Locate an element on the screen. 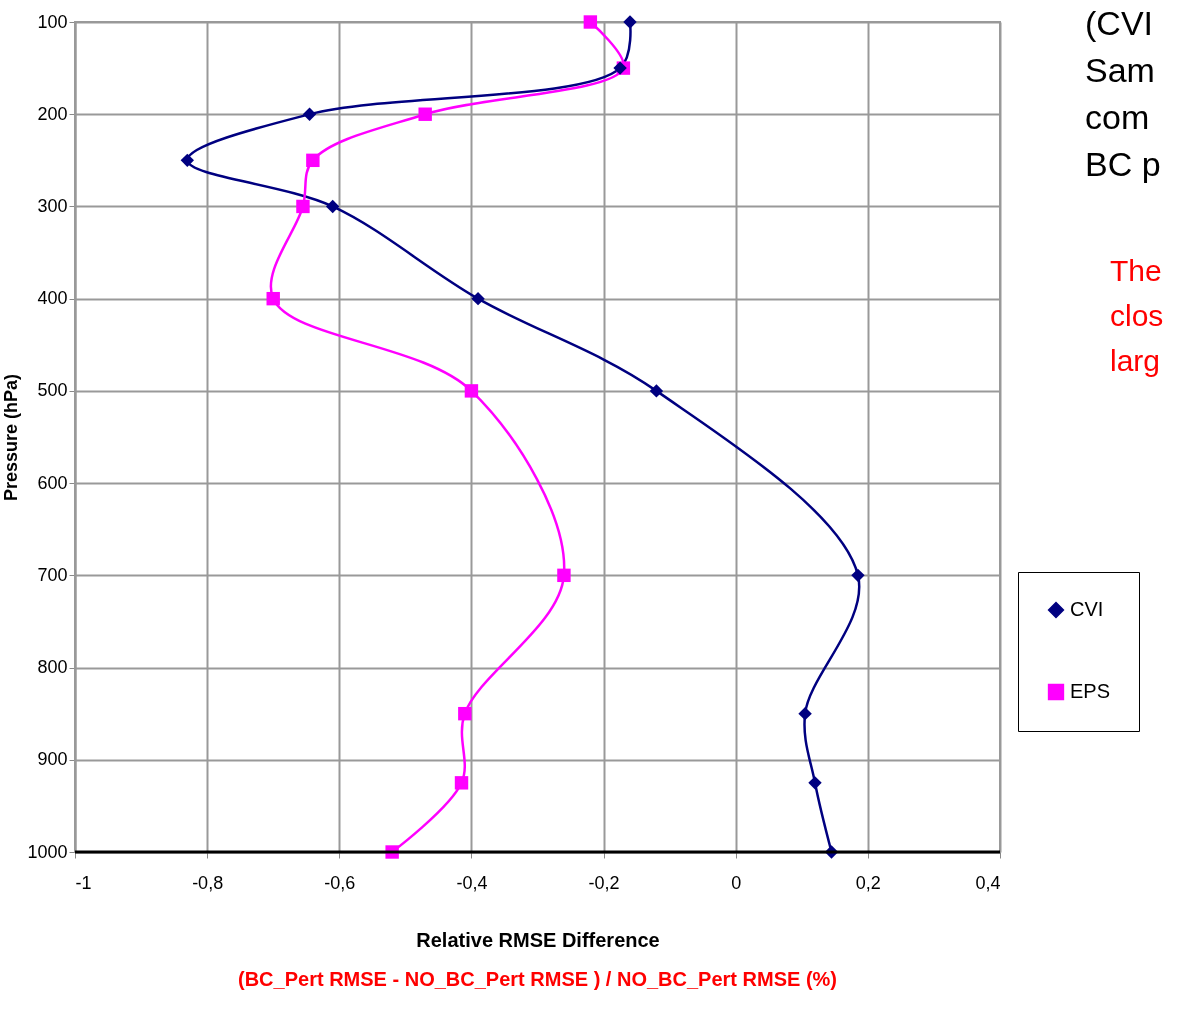 The image size is (1185, 1027). text: The is located at coordinates (1136, 270).